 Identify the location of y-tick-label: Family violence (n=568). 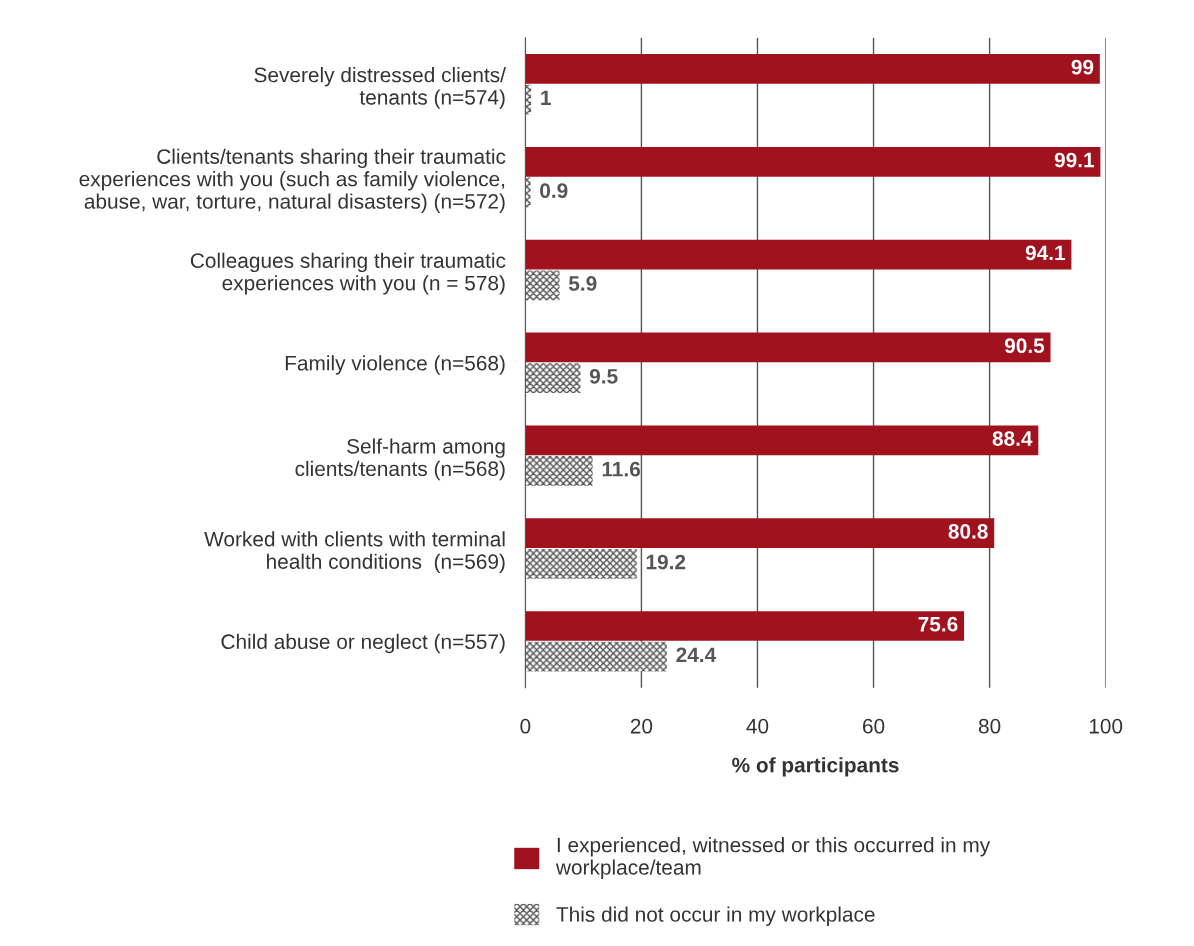
(395, 365).